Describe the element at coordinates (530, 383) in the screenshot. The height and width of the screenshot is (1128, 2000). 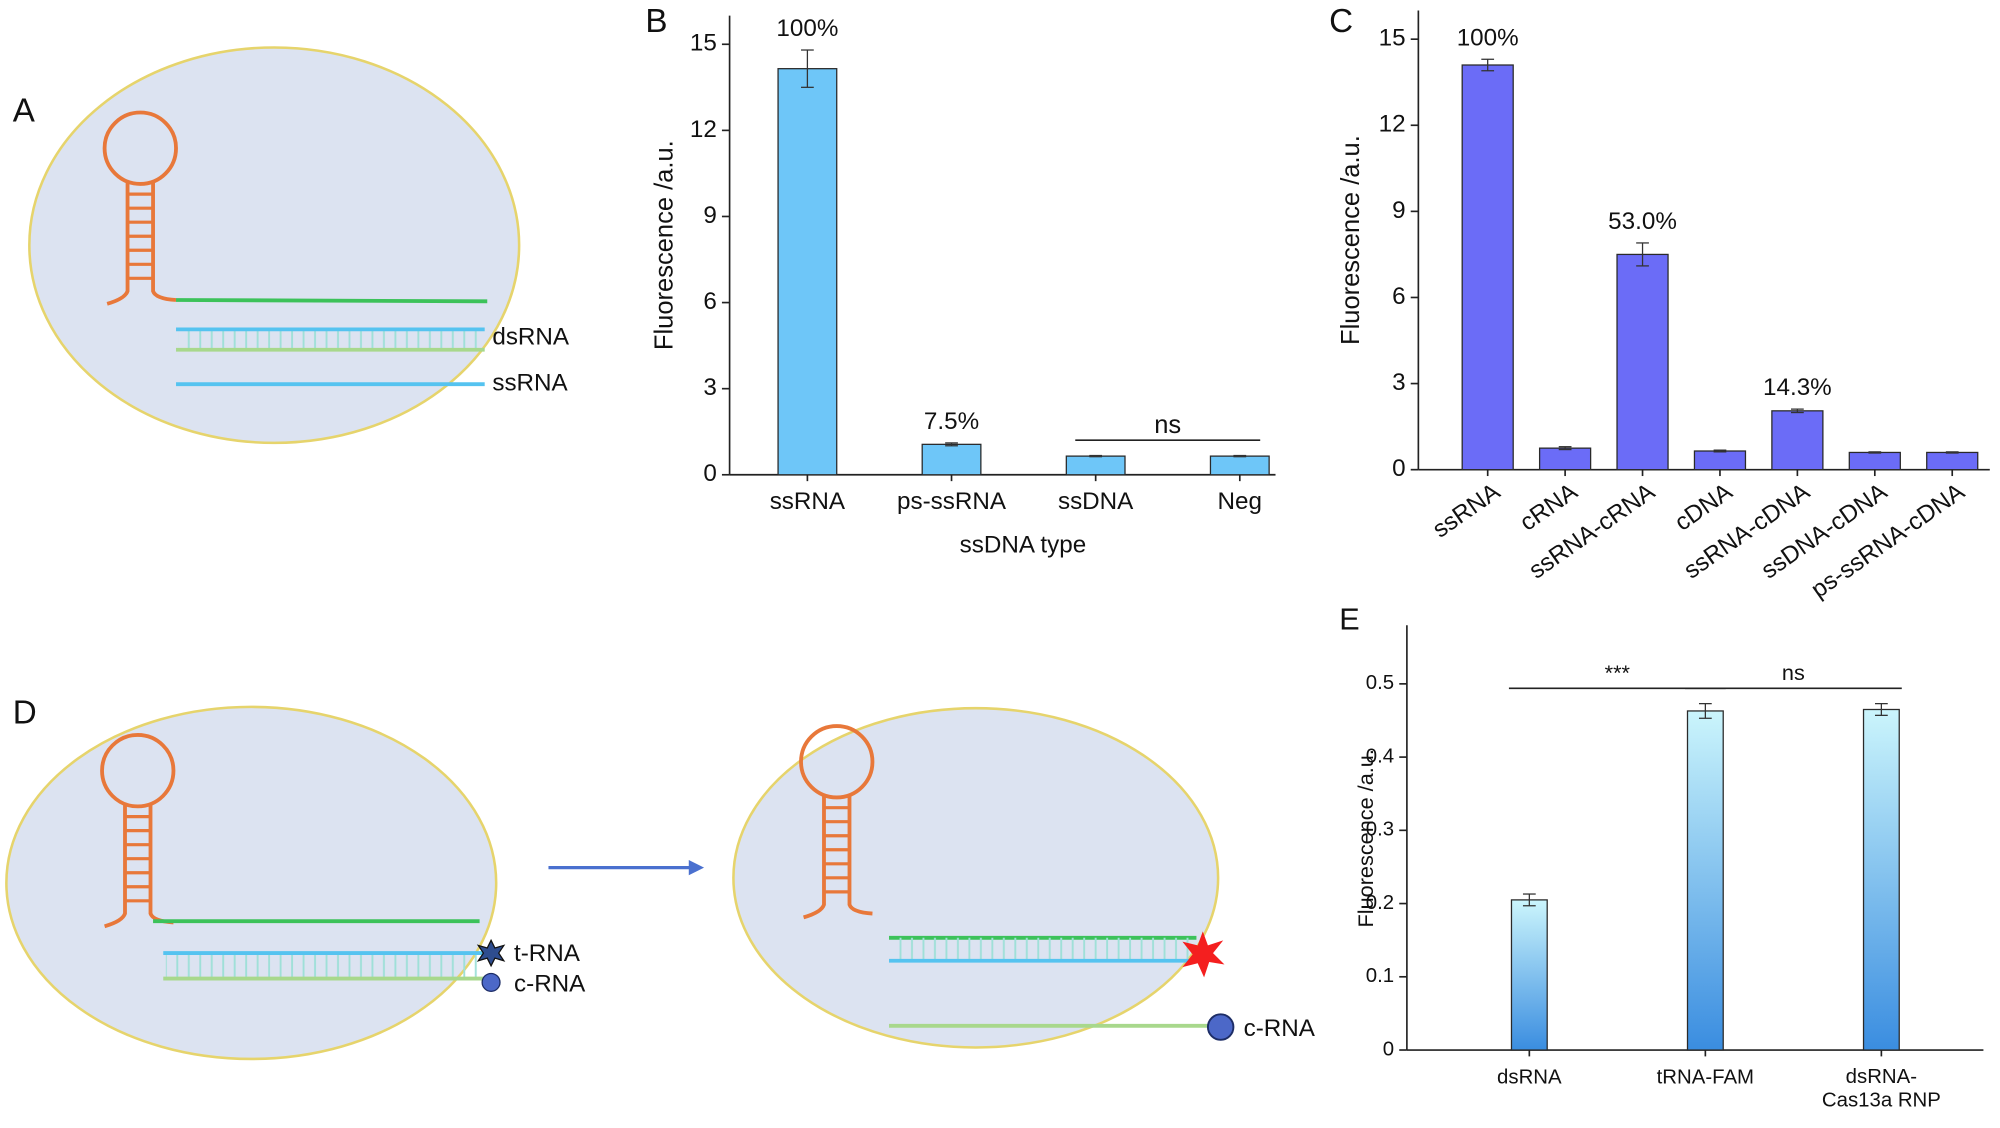
I see `label: ssRNA` at that location.